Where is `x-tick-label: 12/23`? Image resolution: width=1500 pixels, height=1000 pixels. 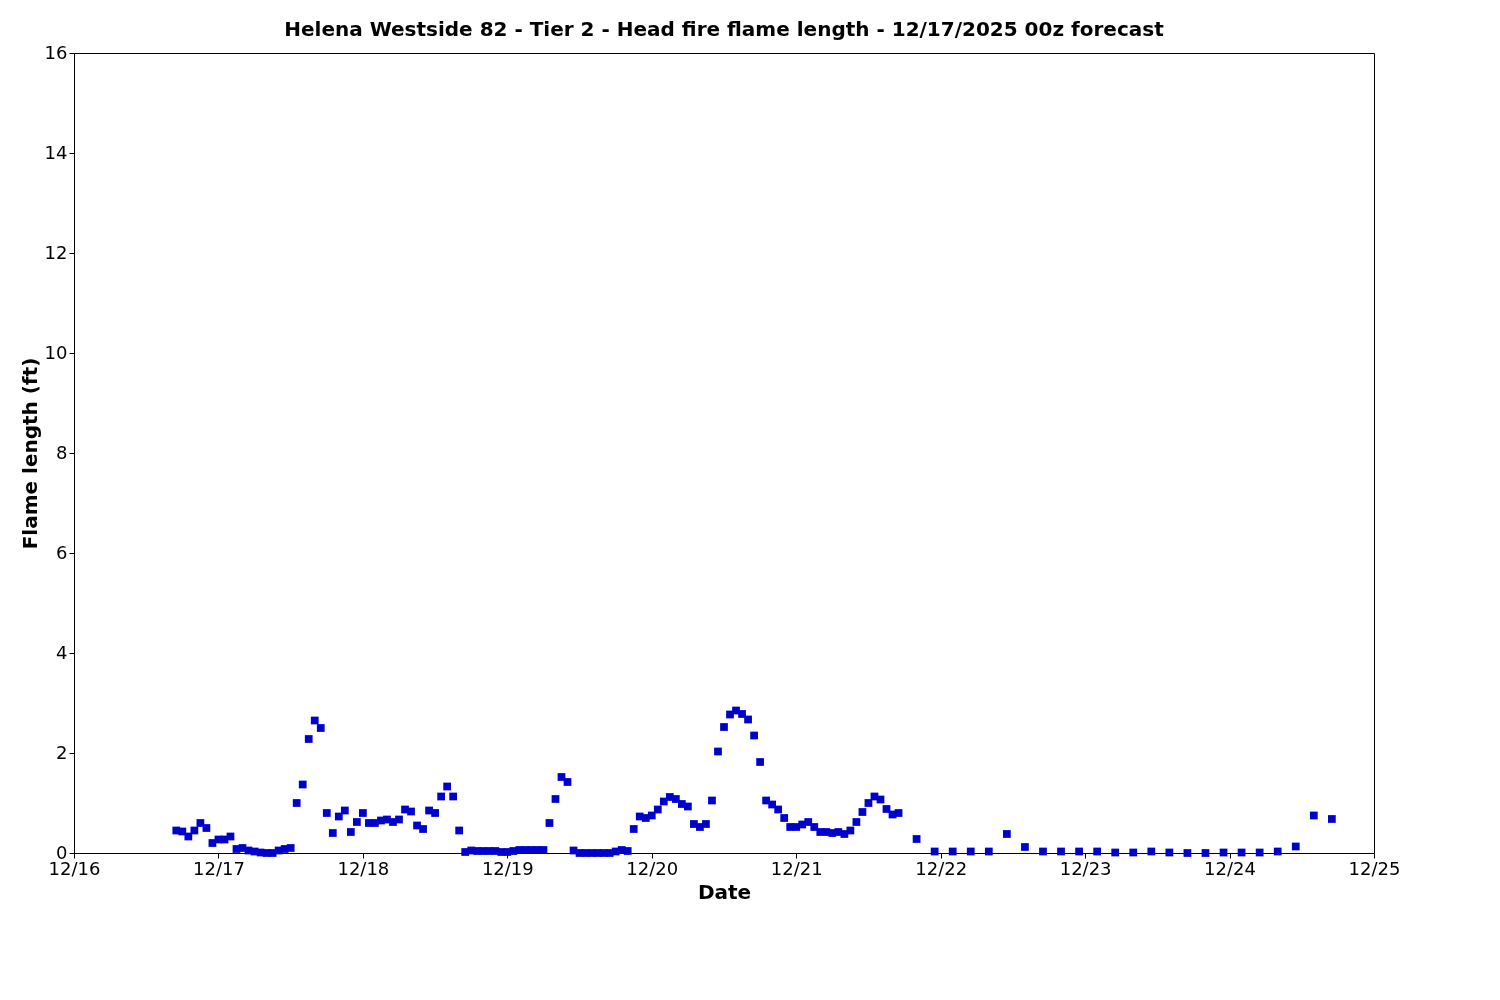 x-tick-label: 12/23 is located at coordinates (1085, 868).